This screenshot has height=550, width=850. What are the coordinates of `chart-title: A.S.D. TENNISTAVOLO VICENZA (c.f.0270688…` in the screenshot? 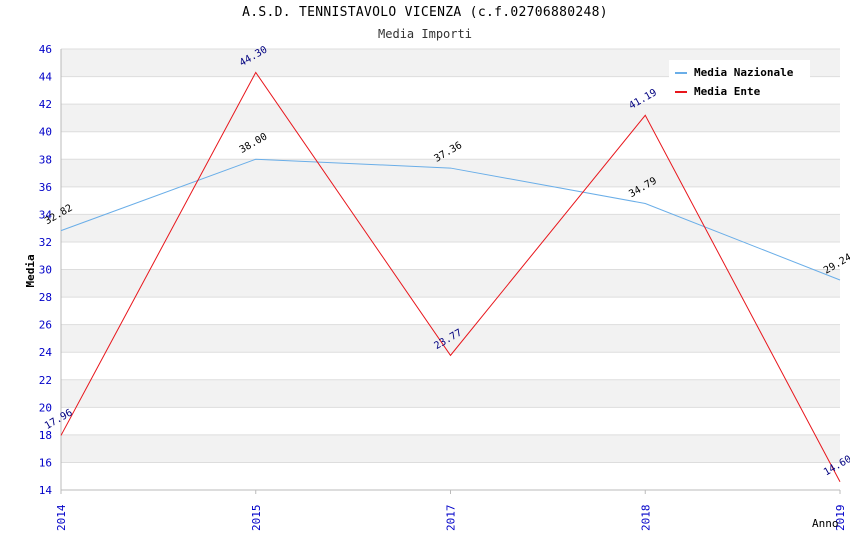 It's located at (425, 12).